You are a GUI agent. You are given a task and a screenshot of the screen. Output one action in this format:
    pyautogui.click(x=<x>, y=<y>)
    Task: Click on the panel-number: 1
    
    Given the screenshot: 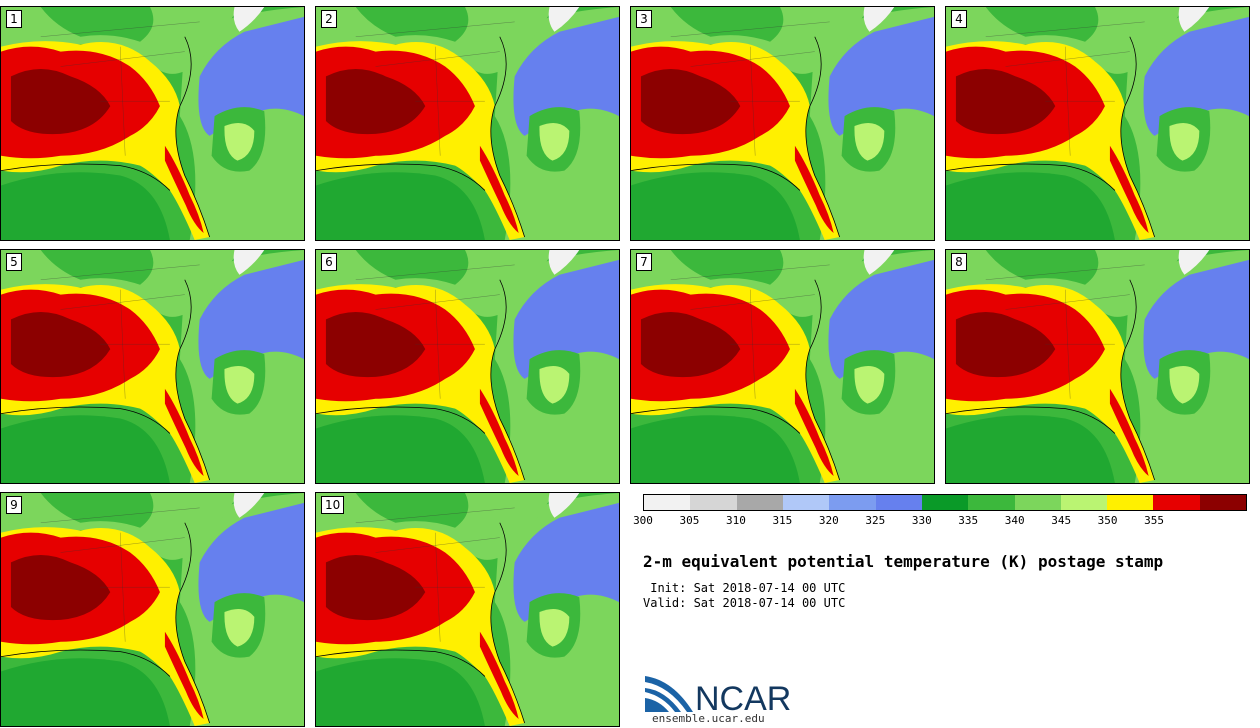 What is the action you would take?
    pyautogui.click(x=14, y=19)
    